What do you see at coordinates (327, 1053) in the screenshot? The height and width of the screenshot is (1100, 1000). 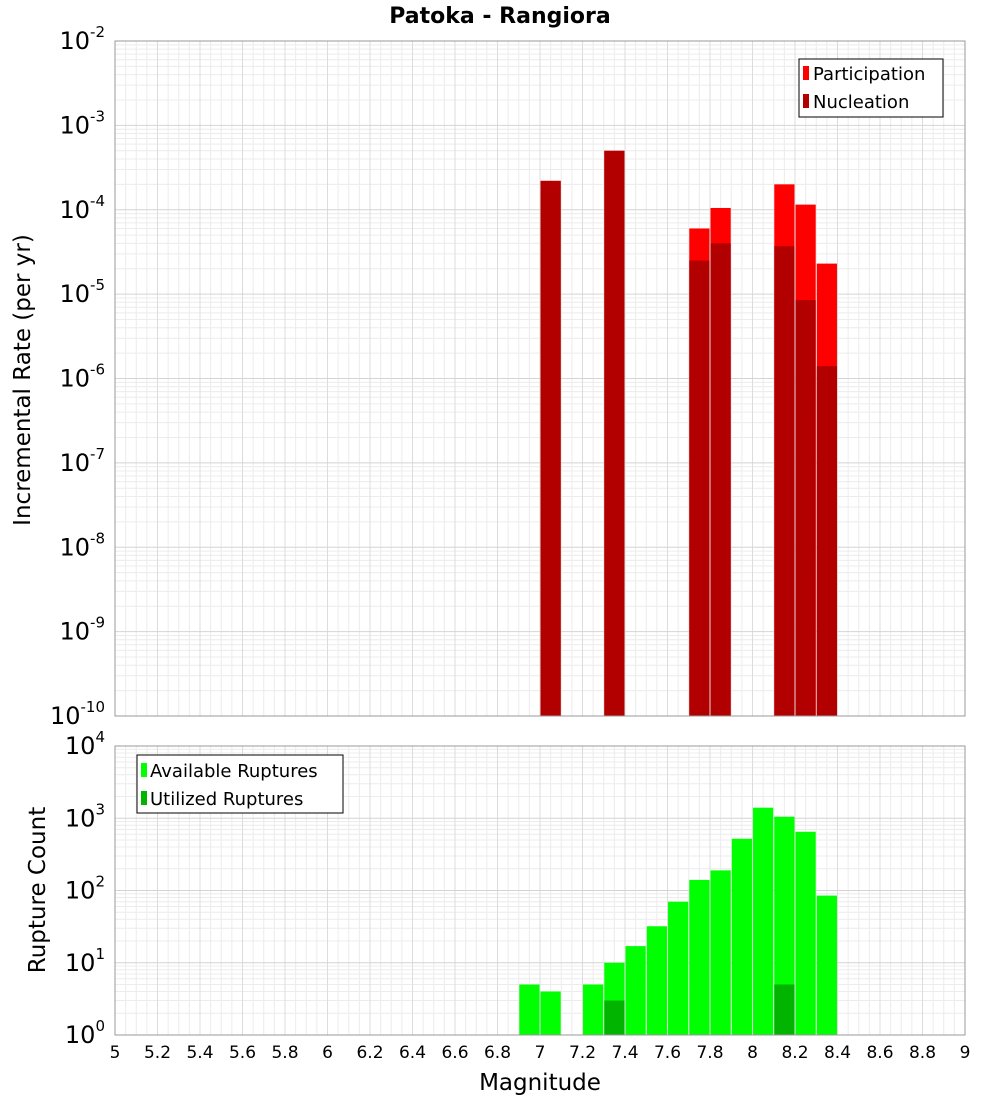 I see `x-tick-label: 6` at bounding box center [327, 1053].